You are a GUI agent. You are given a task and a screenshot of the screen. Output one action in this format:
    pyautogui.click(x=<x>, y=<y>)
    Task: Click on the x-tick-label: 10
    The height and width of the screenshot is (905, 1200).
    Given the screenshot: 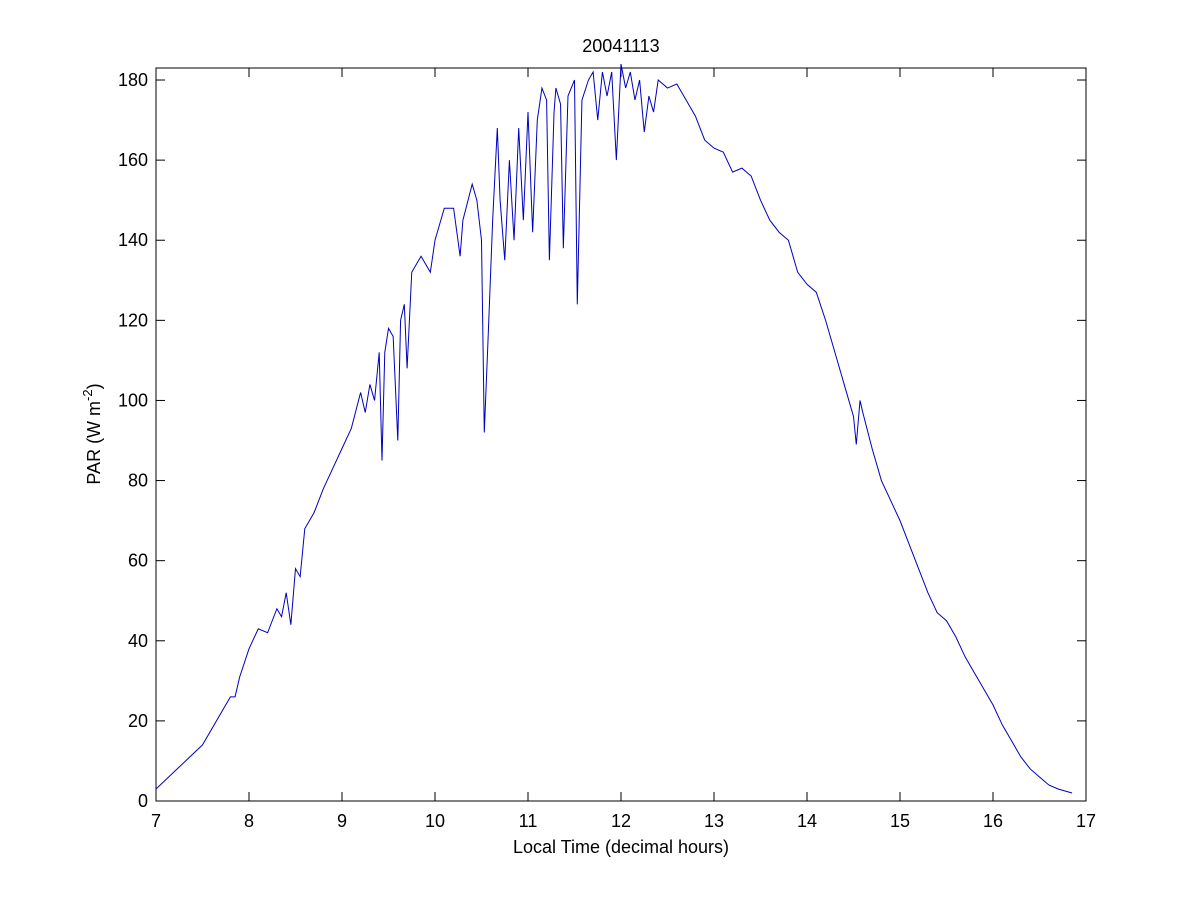 What is the action you would take?
    pyautogui.click(x=435, y=821)
    